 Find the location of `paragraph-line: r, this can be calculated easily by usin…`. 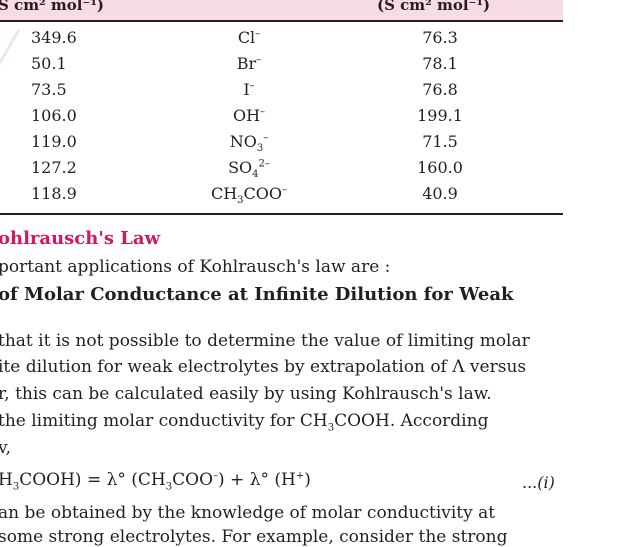

paragraph-line: r, this can be calculated easily by usin… is located at coordinates (246, 394).